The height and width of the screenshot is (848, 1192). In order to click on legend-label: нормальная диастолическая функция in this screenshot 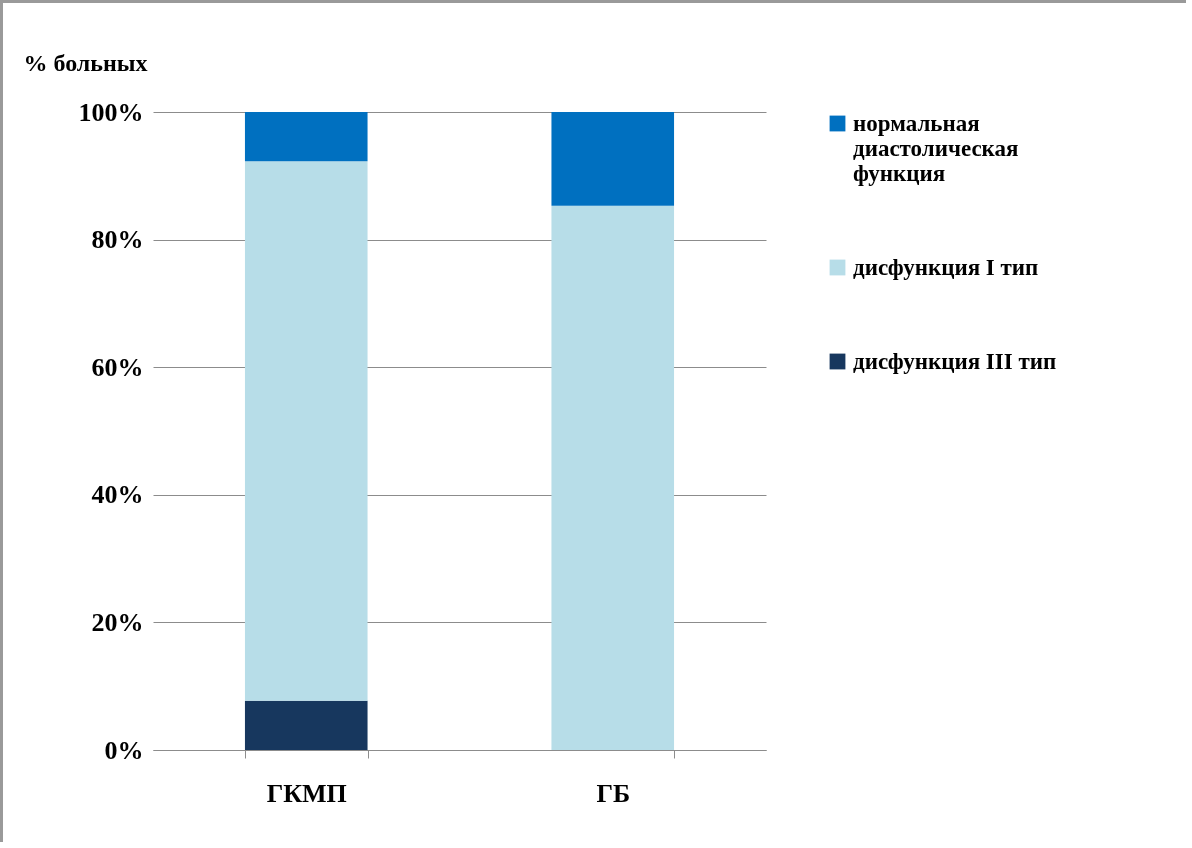, I will do `click(936, 148)`.